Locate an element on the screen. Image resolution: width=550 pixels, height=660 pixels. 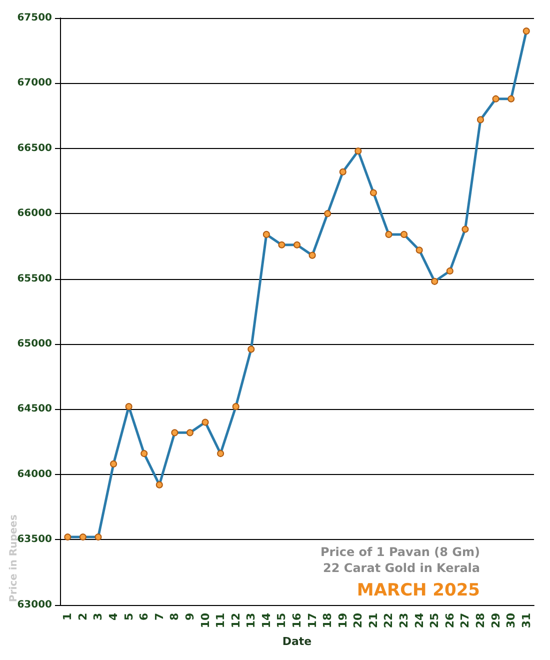
x-tick-label: 31 is located at coordinates (526, 620).